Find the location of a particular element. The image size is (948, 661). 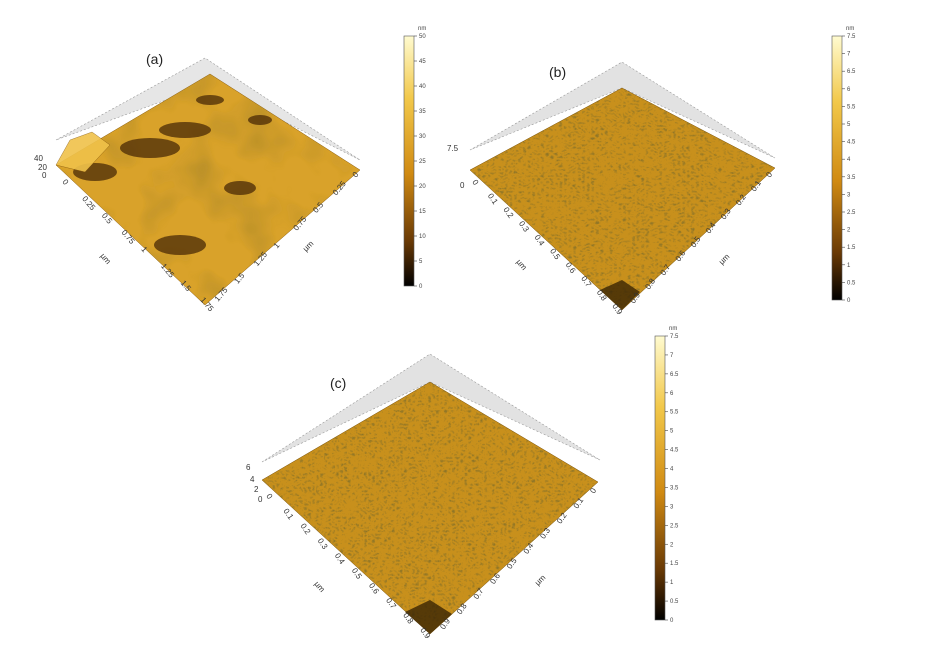

panel-a-surface-texture is located at coordinates (208, 189).